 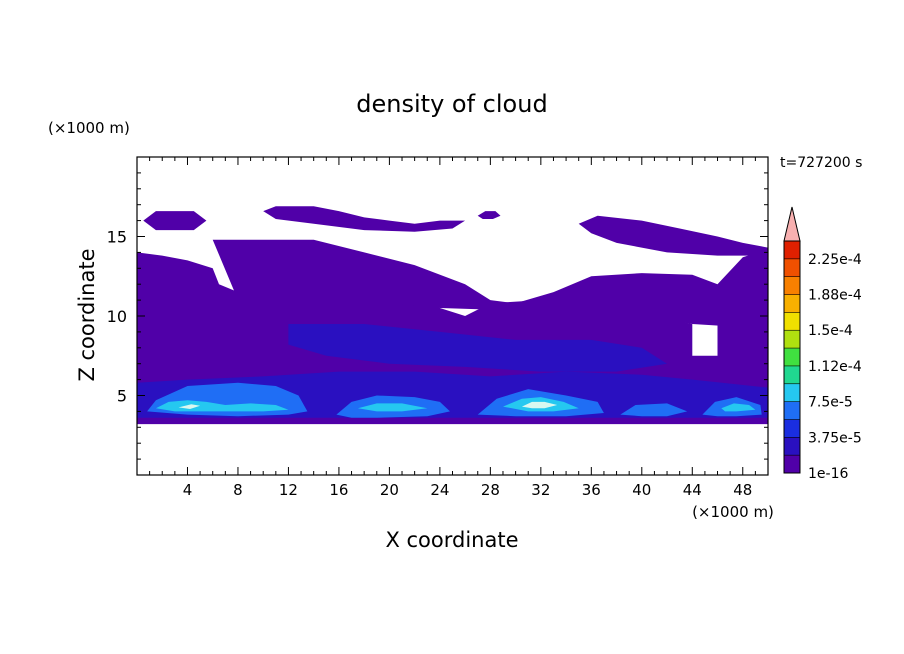 What do you see at coordinates (835, 367) in the screenshot?
I see `colorbar-label: 1.12e-4` at bounding box center [835, 367].